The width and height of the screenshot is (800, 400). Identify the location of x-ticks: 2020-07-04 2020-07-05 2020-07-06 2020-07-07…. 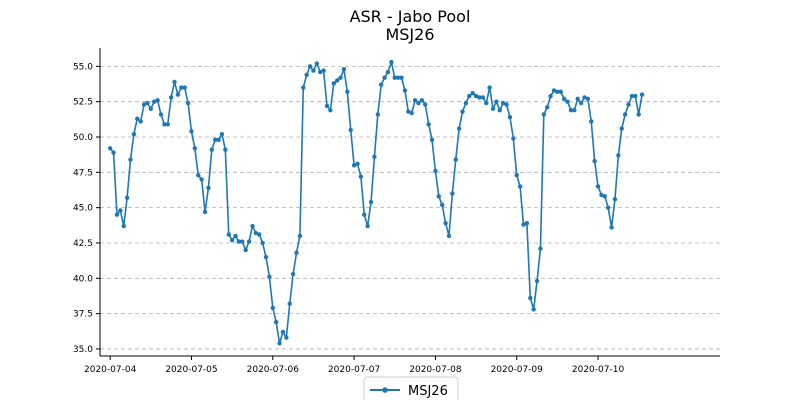
(354, 365).